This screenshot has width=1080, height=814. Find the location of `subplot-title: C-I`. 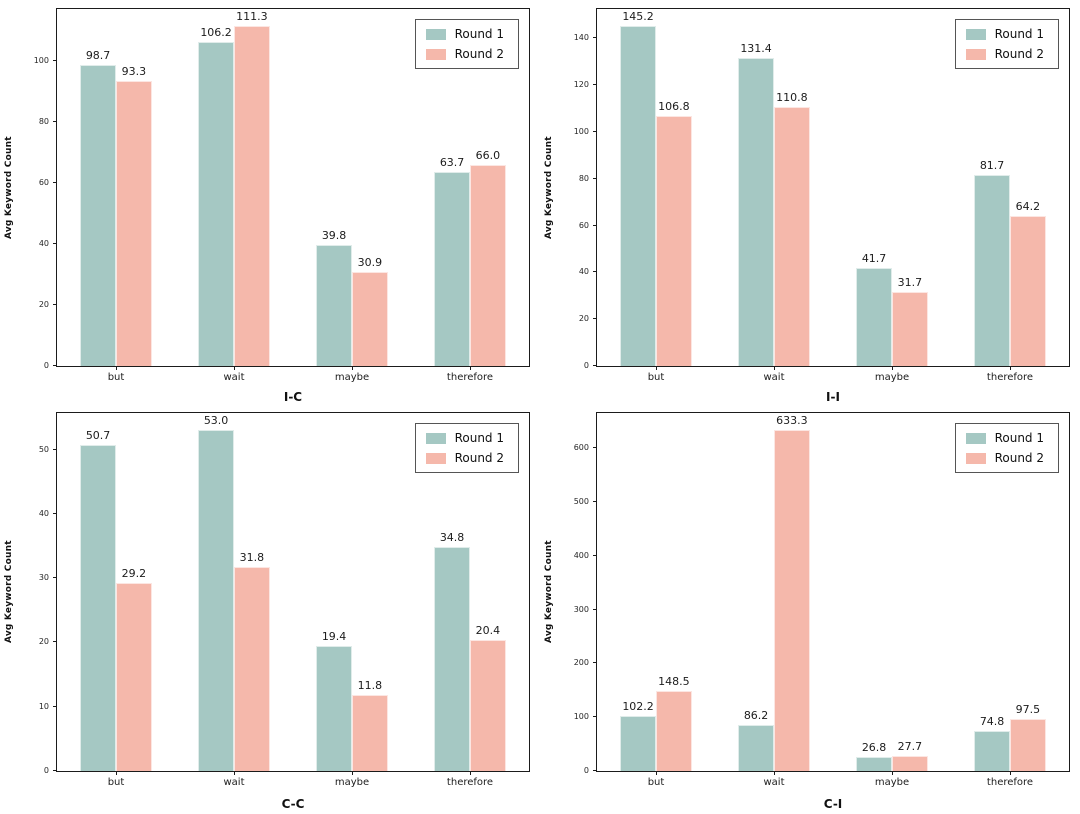

subplot-title: C-I is located at coordinates (833, 804).